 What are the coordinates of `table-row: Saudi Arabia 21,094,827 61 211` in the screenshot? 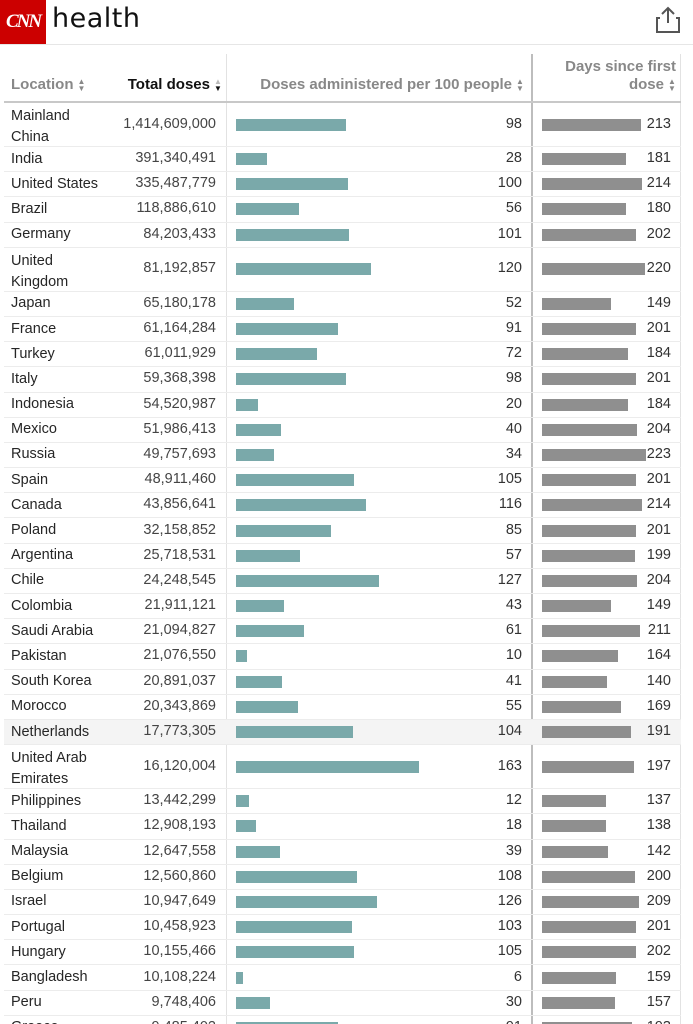 It's located at (342, 632).